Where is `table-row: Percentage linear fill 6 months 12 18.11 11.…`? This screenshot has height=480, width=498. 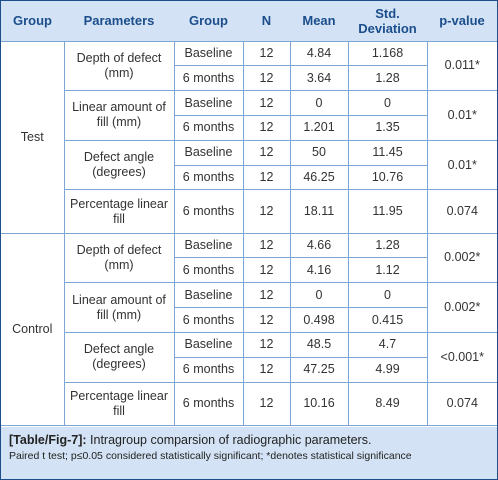 table-row: Percentage linear fill 6 months 12 18.11 11.… is located at coordinates (249, 211).